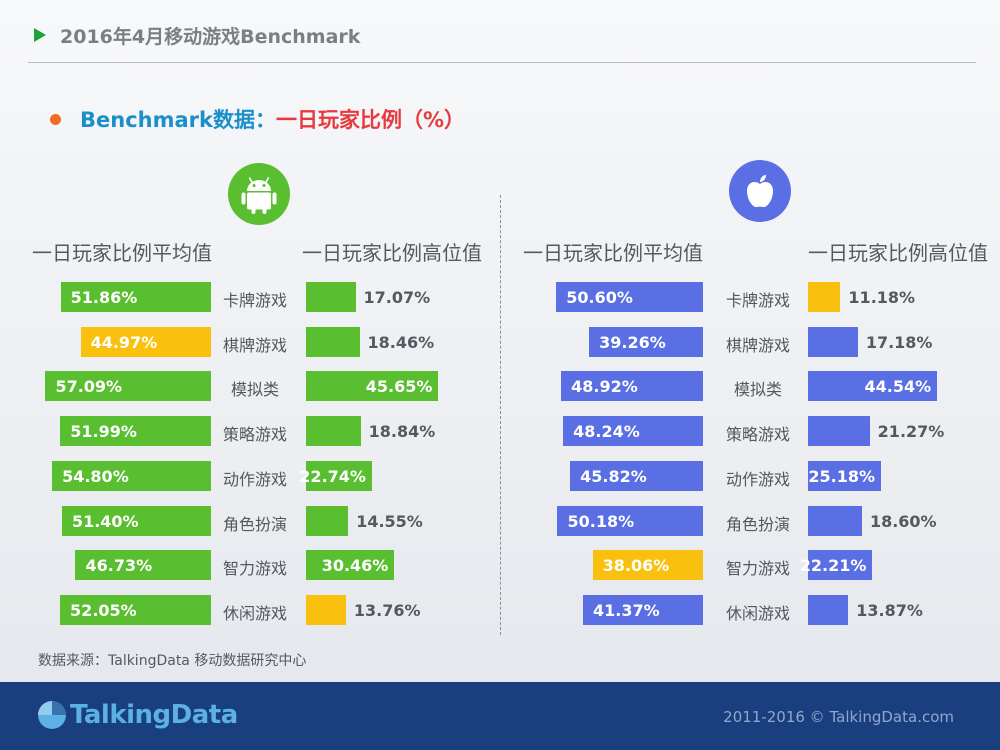 This screenshot has height=750, width=1000. Describe the element at coordinates (52, 717) in the screenshot. I see `talkingdata-logo-icon` at that location.